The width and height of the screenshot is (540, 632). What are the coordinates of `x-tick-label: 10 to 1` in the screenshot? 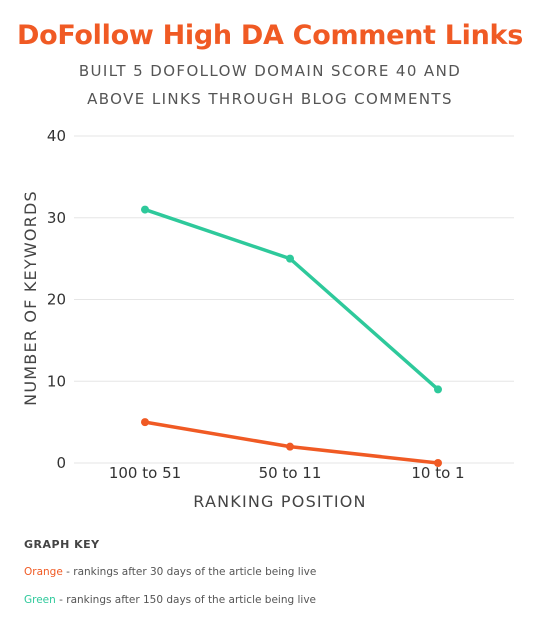 It's located at (437, 473).